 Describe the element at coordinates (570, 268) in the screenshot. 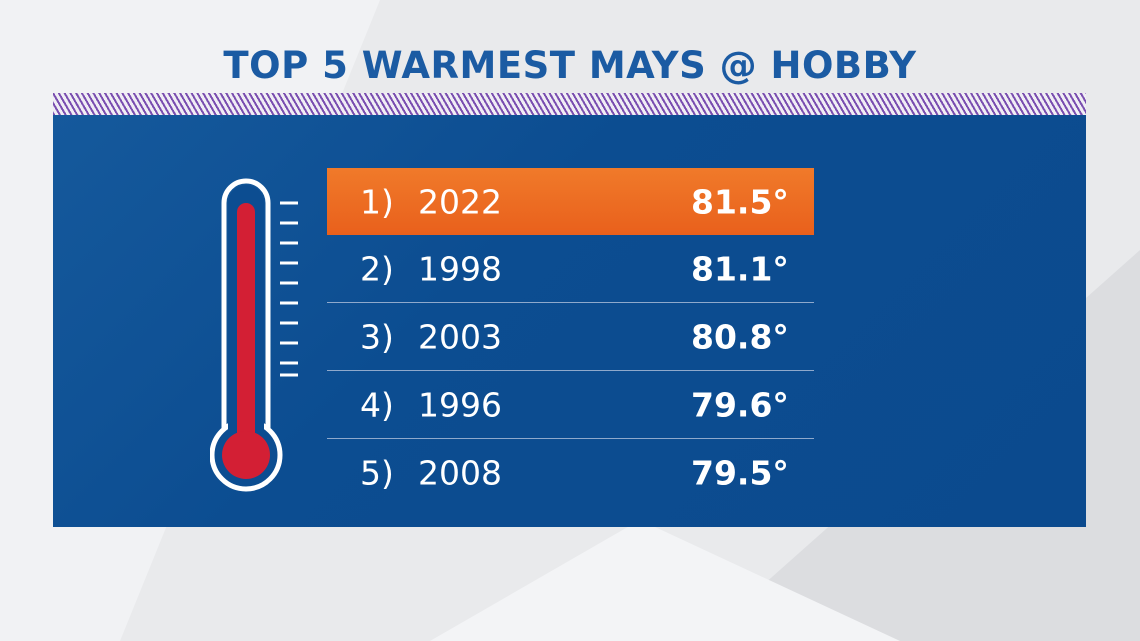

I see `table-row: 2) 1998 81.1°` at that location.